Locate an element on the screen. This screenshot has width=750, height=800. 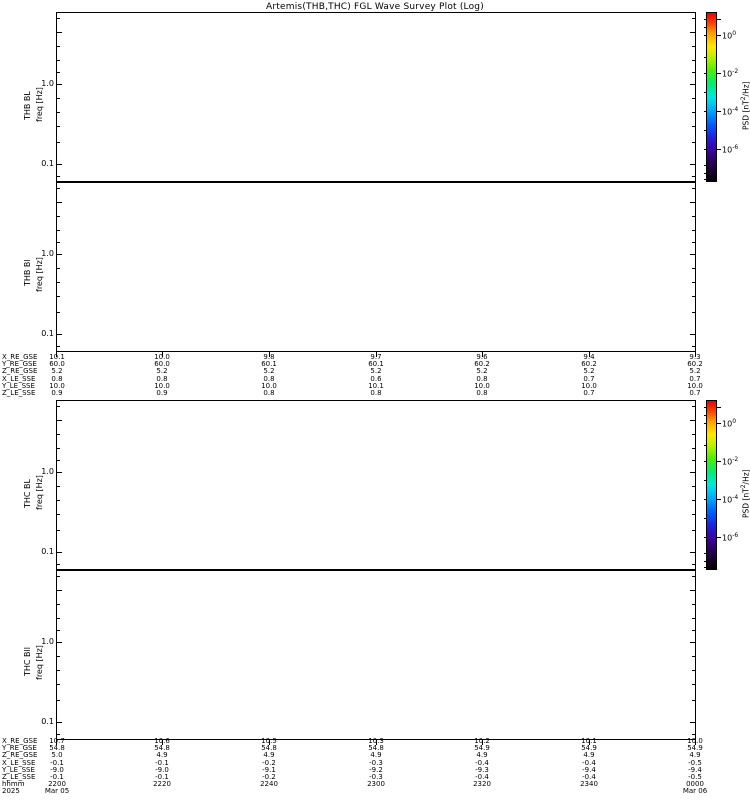
axis-value: 10.6 is located at coordinates (162, 741).